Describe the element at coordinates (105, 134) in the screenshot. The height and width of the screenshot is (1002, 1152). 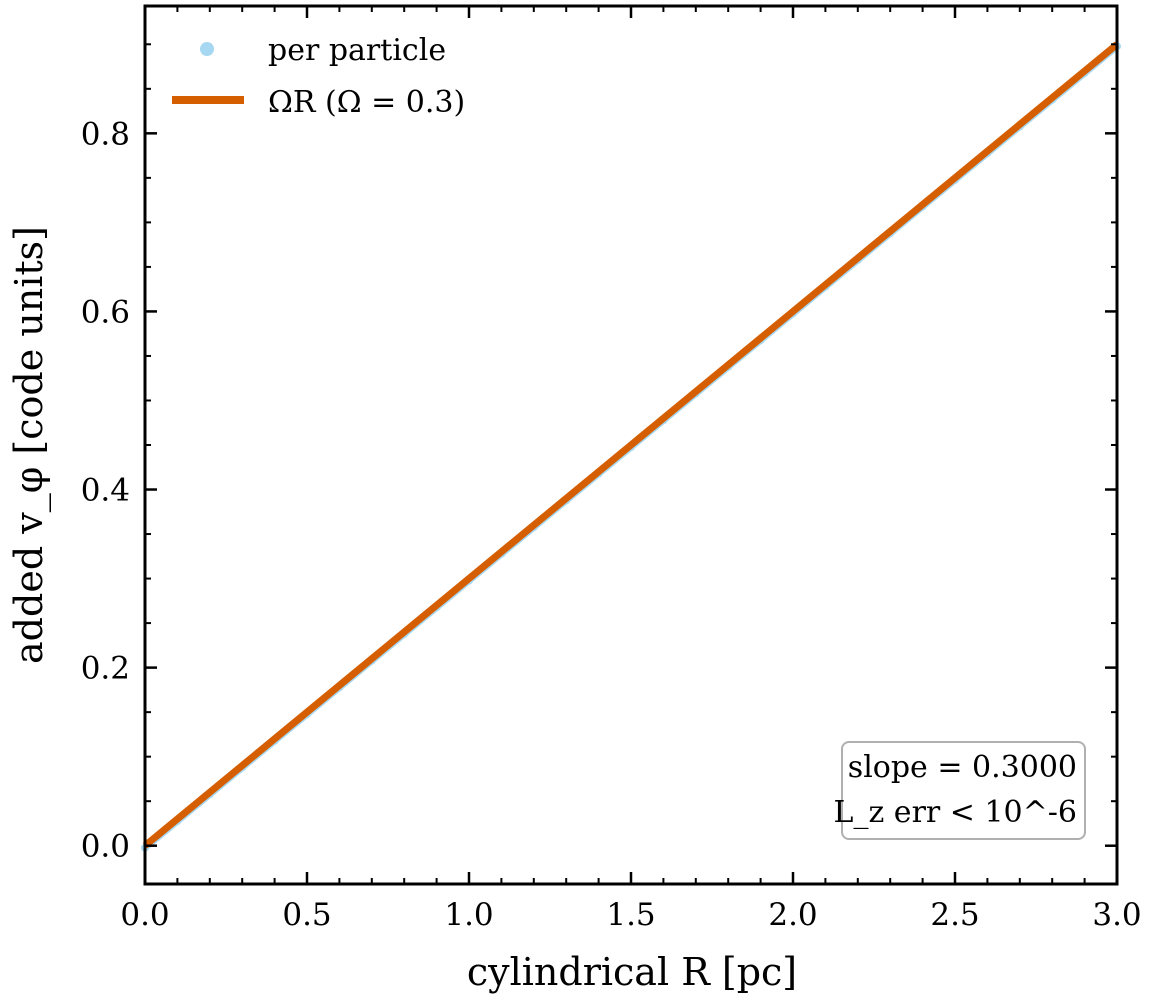
I see `y-tick-label: 0.8` at that location.